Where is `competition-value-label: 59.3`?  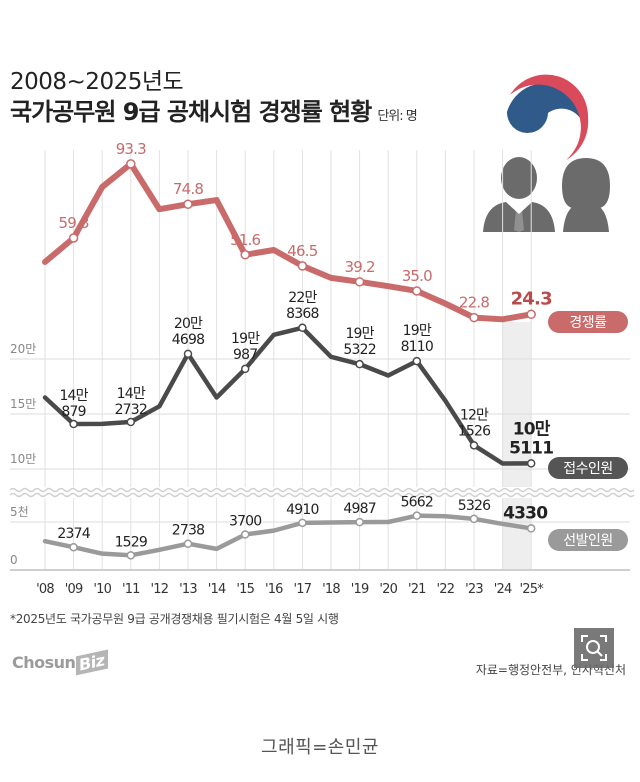 competition-value-label: 59.3 is located at coordinates (73, 223).